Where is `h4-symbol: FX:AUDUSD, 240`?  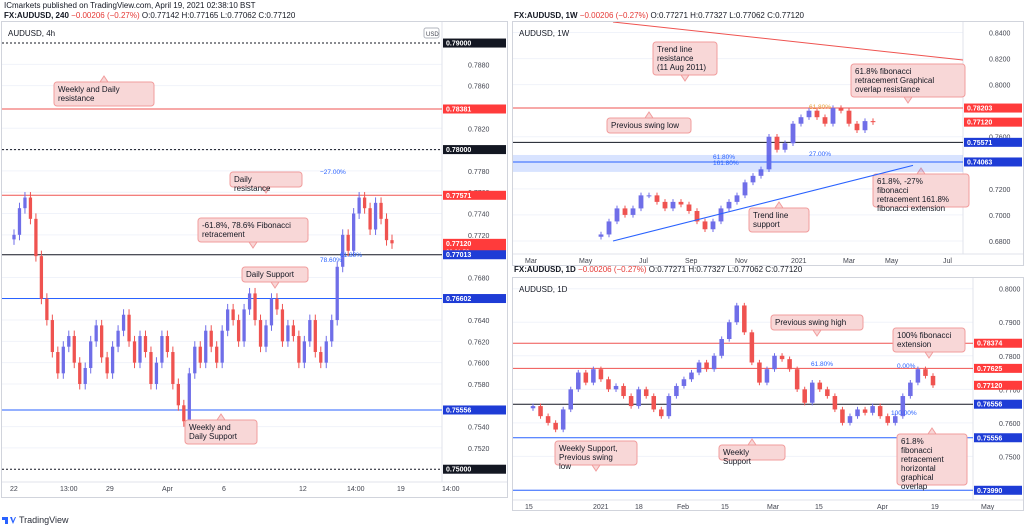
h4-symbol: FX:AUDUSD, 240 is located at coordinates (36, 15).